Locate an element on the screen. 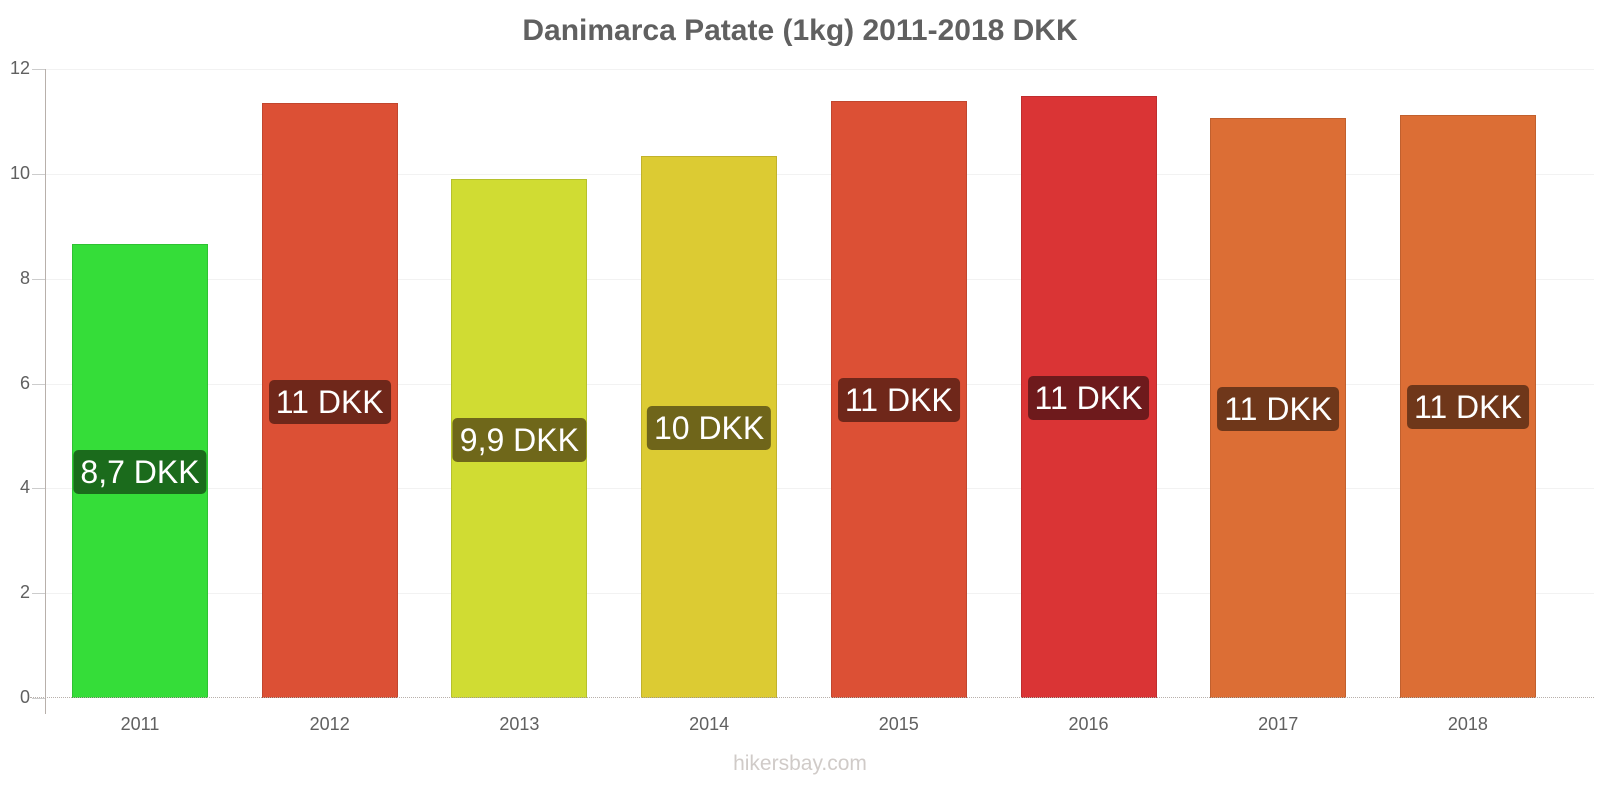 This screenshot has height=800, width=1600. bar-2018: 11 DKK is located at coordinates (1467, 406).